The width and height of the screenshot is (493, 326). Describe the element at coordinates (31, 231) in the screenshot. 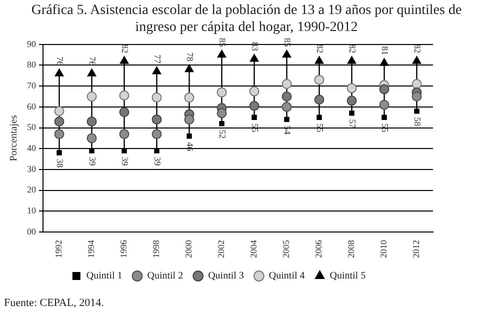

I see `y-tick-label: 00` at that location.